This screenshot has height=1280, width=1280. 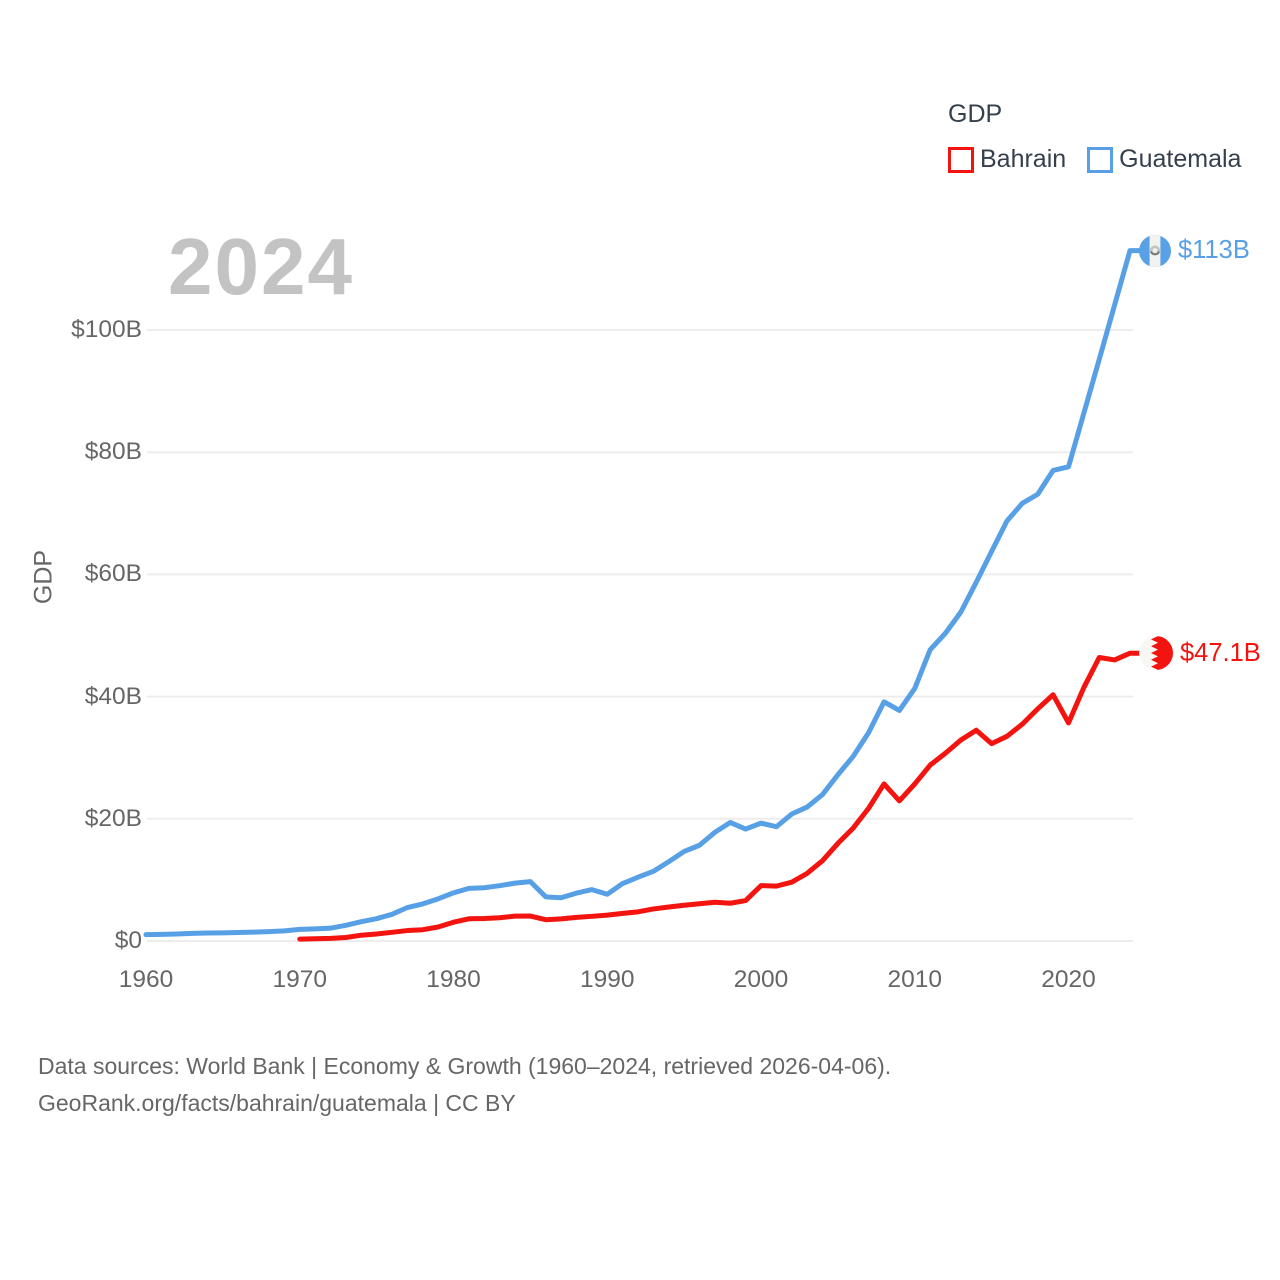 I want to click on legend-item-guatemala: Guatemala, so click(x=1164, y=159).